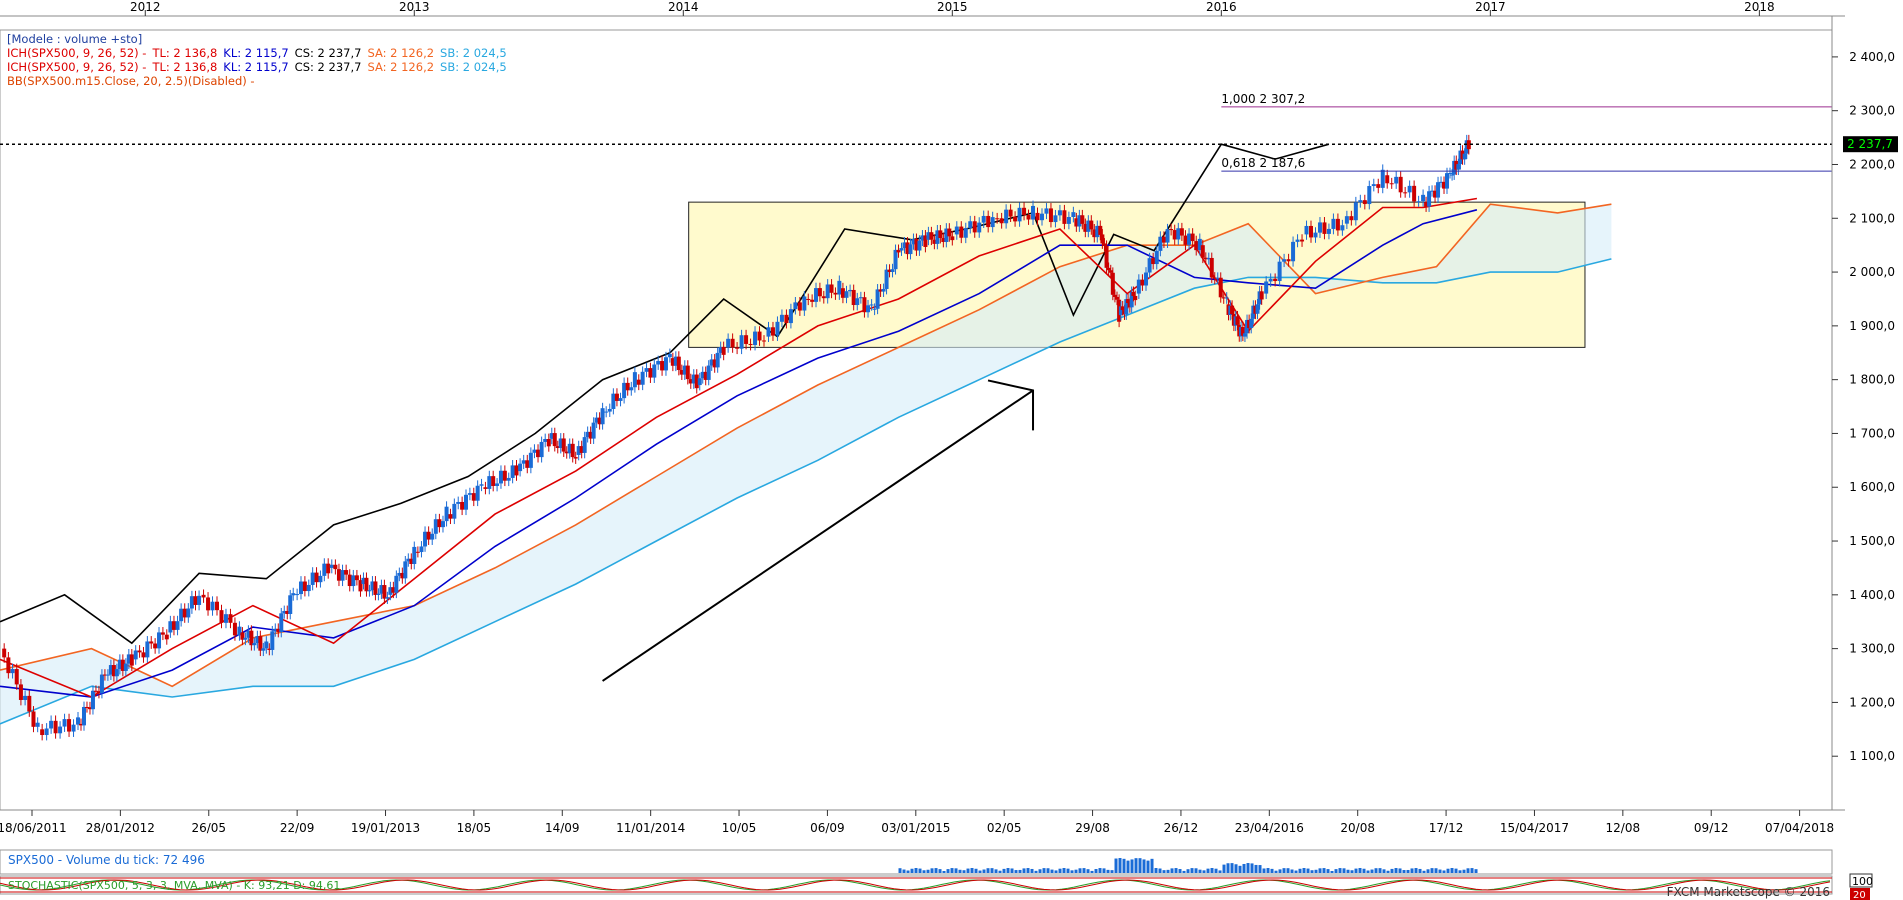 The width and height of the screenshot is (1903, 900). Describe the element at coordinates (414, 7) in the screenshot. I see `year-label: 2013` at that location.